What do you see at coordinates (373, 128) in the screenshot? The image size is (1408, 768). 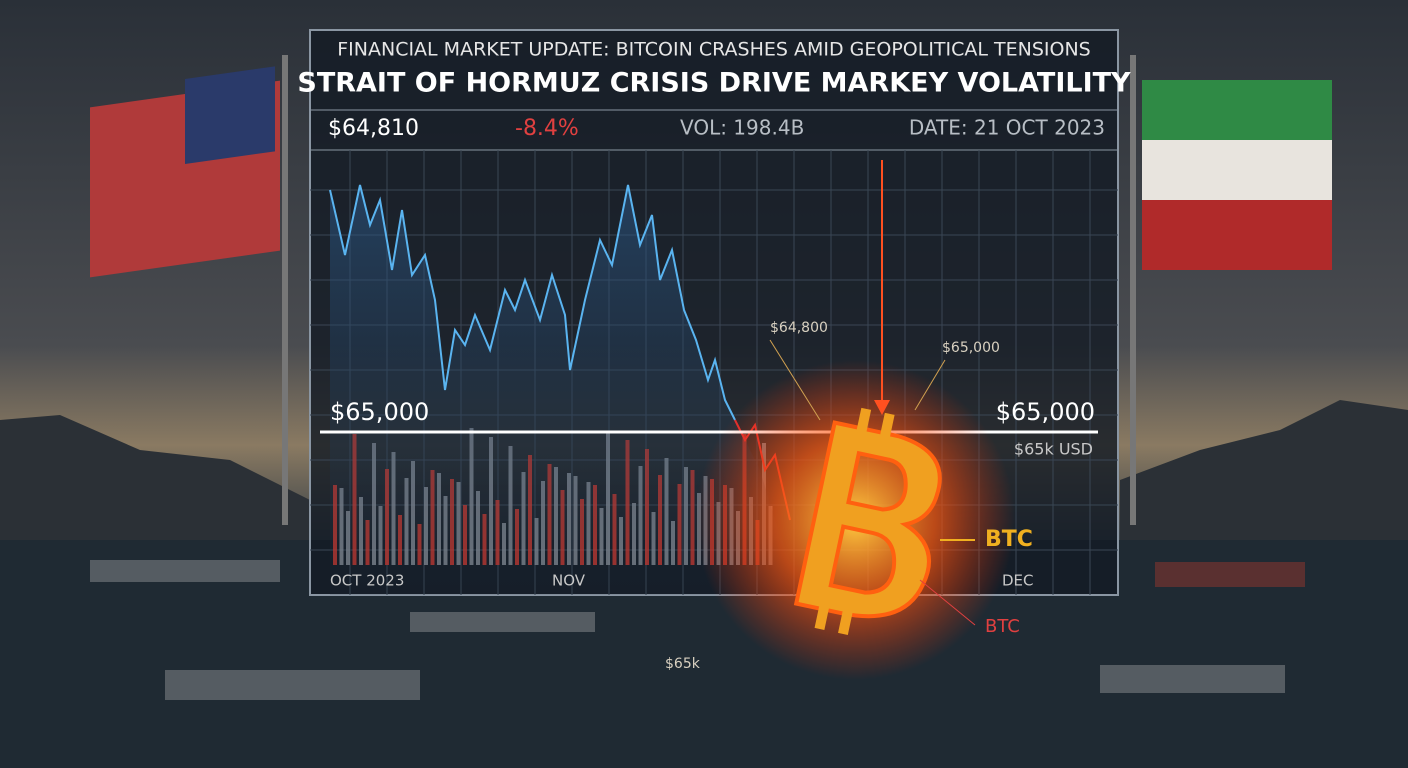 I see `price: $64,810` at bounding box center [373, 128].